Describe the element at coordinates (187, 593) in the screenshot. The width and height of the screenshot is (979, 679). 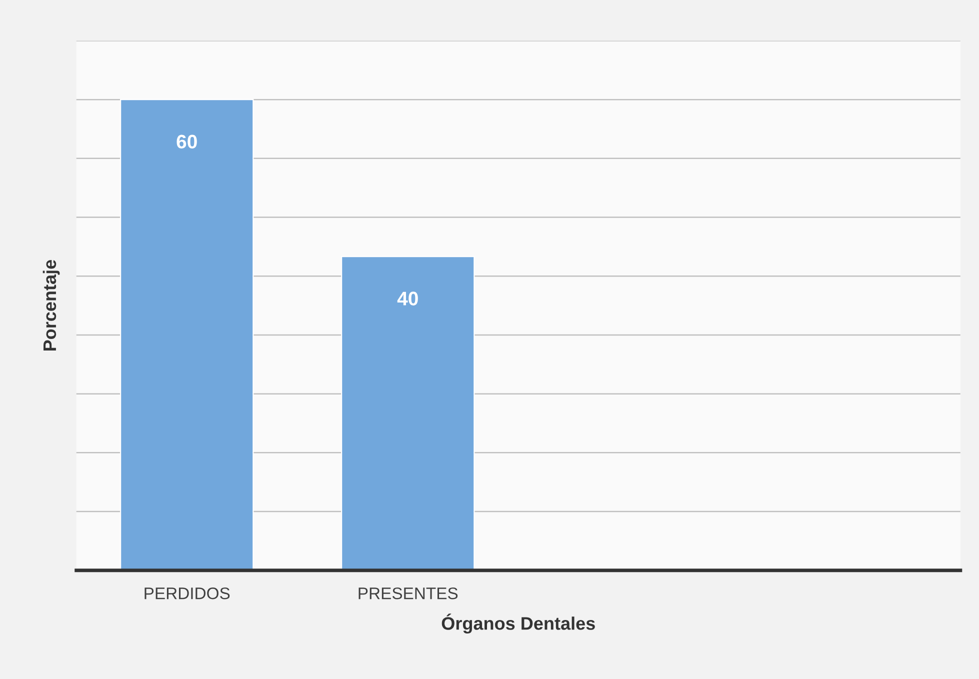
I see `x-tick-label: PERDIDOS` at that location.